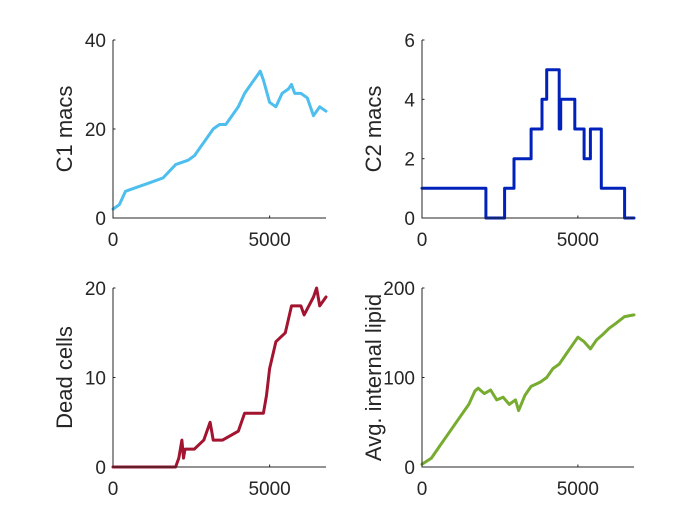  What do you see at coordinates (399, 289) in the screenshot?
I see `y-tick-label: 200` at bounding box center [399, 289].